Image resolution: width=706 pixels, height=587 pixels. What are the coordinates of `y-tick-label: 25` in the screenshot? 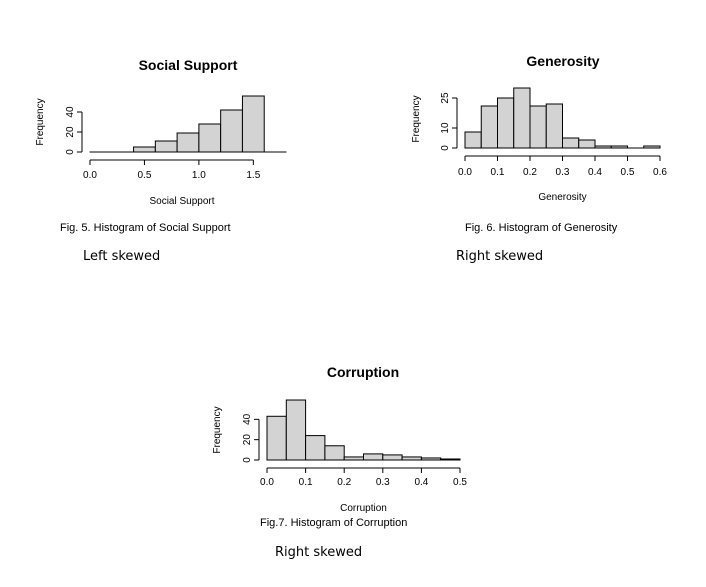 It's located at (445, 98).